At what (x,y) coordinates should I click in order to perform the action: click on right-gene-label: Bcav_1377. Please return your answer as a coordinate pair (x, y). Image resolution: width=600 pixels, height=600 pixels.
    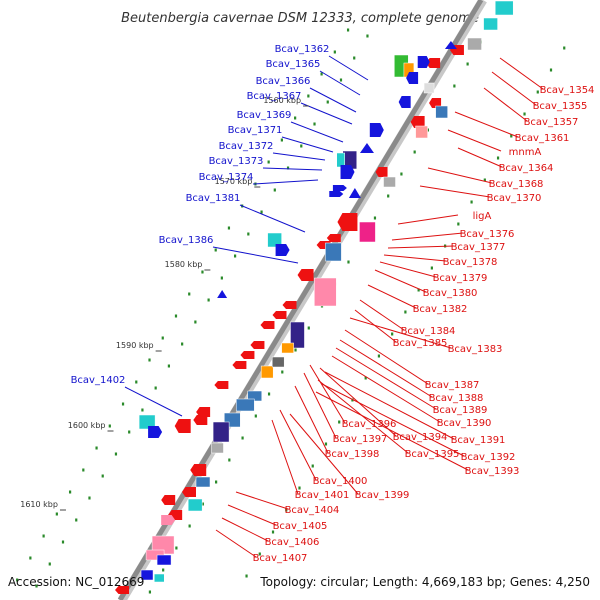
    Looking at the image, I should click on (478, 247).